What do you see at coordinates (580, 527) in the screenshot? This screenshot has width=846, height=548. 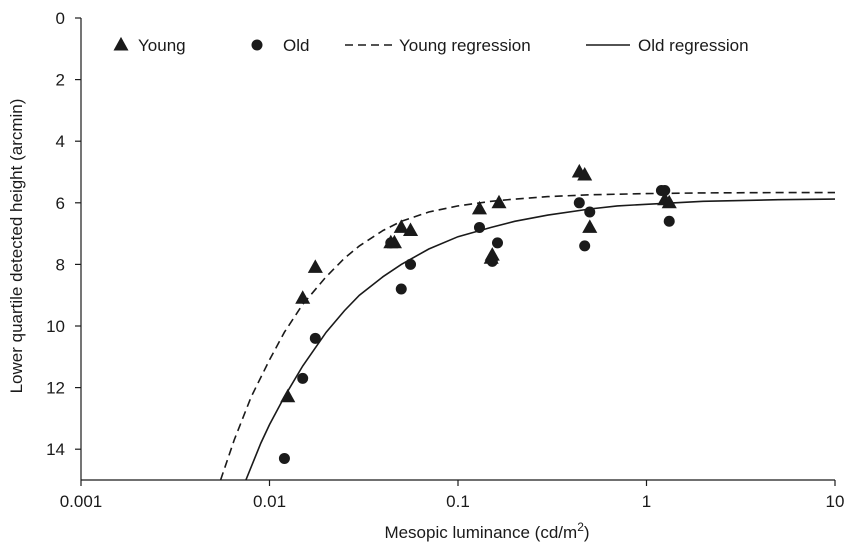 I see `x-axis-label-sup: 2` at bounding box center [580, 527].